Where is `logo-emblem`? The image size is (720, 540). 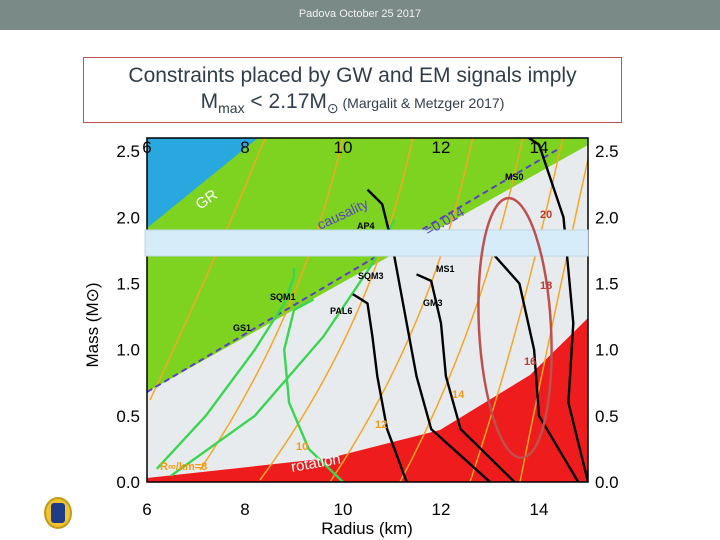
logo-emblem is located at coordinates (58, 513).